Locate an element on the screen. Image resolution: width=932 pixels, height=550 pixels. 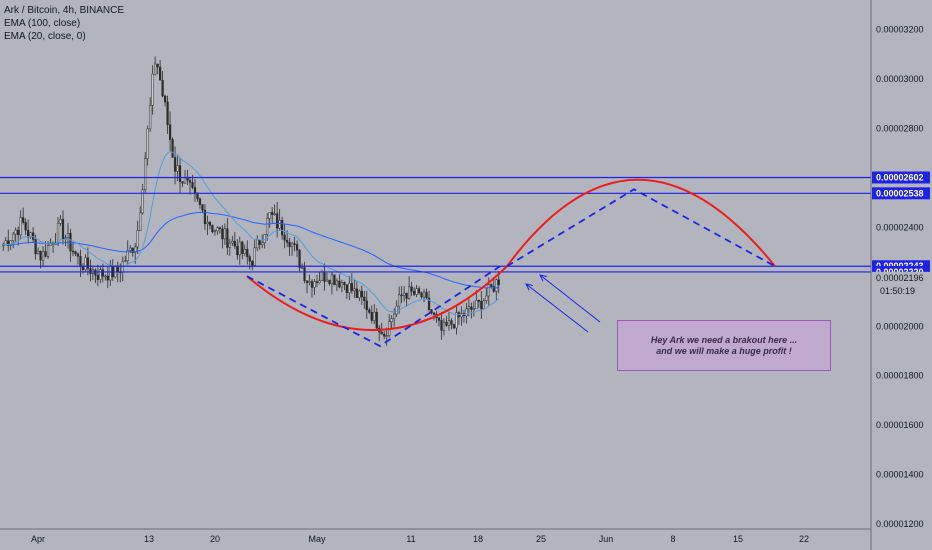
price-tick-label: 0.00002800 is located at coordinates (900, 129).